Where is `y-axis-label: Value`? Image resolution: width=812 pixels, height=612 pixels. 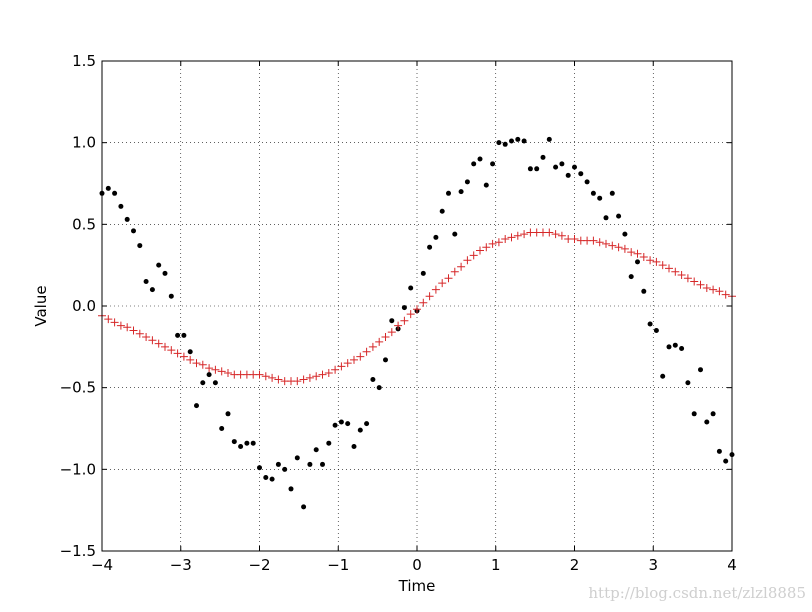 y-axis-label: Value is located at coordinates (41, 305).